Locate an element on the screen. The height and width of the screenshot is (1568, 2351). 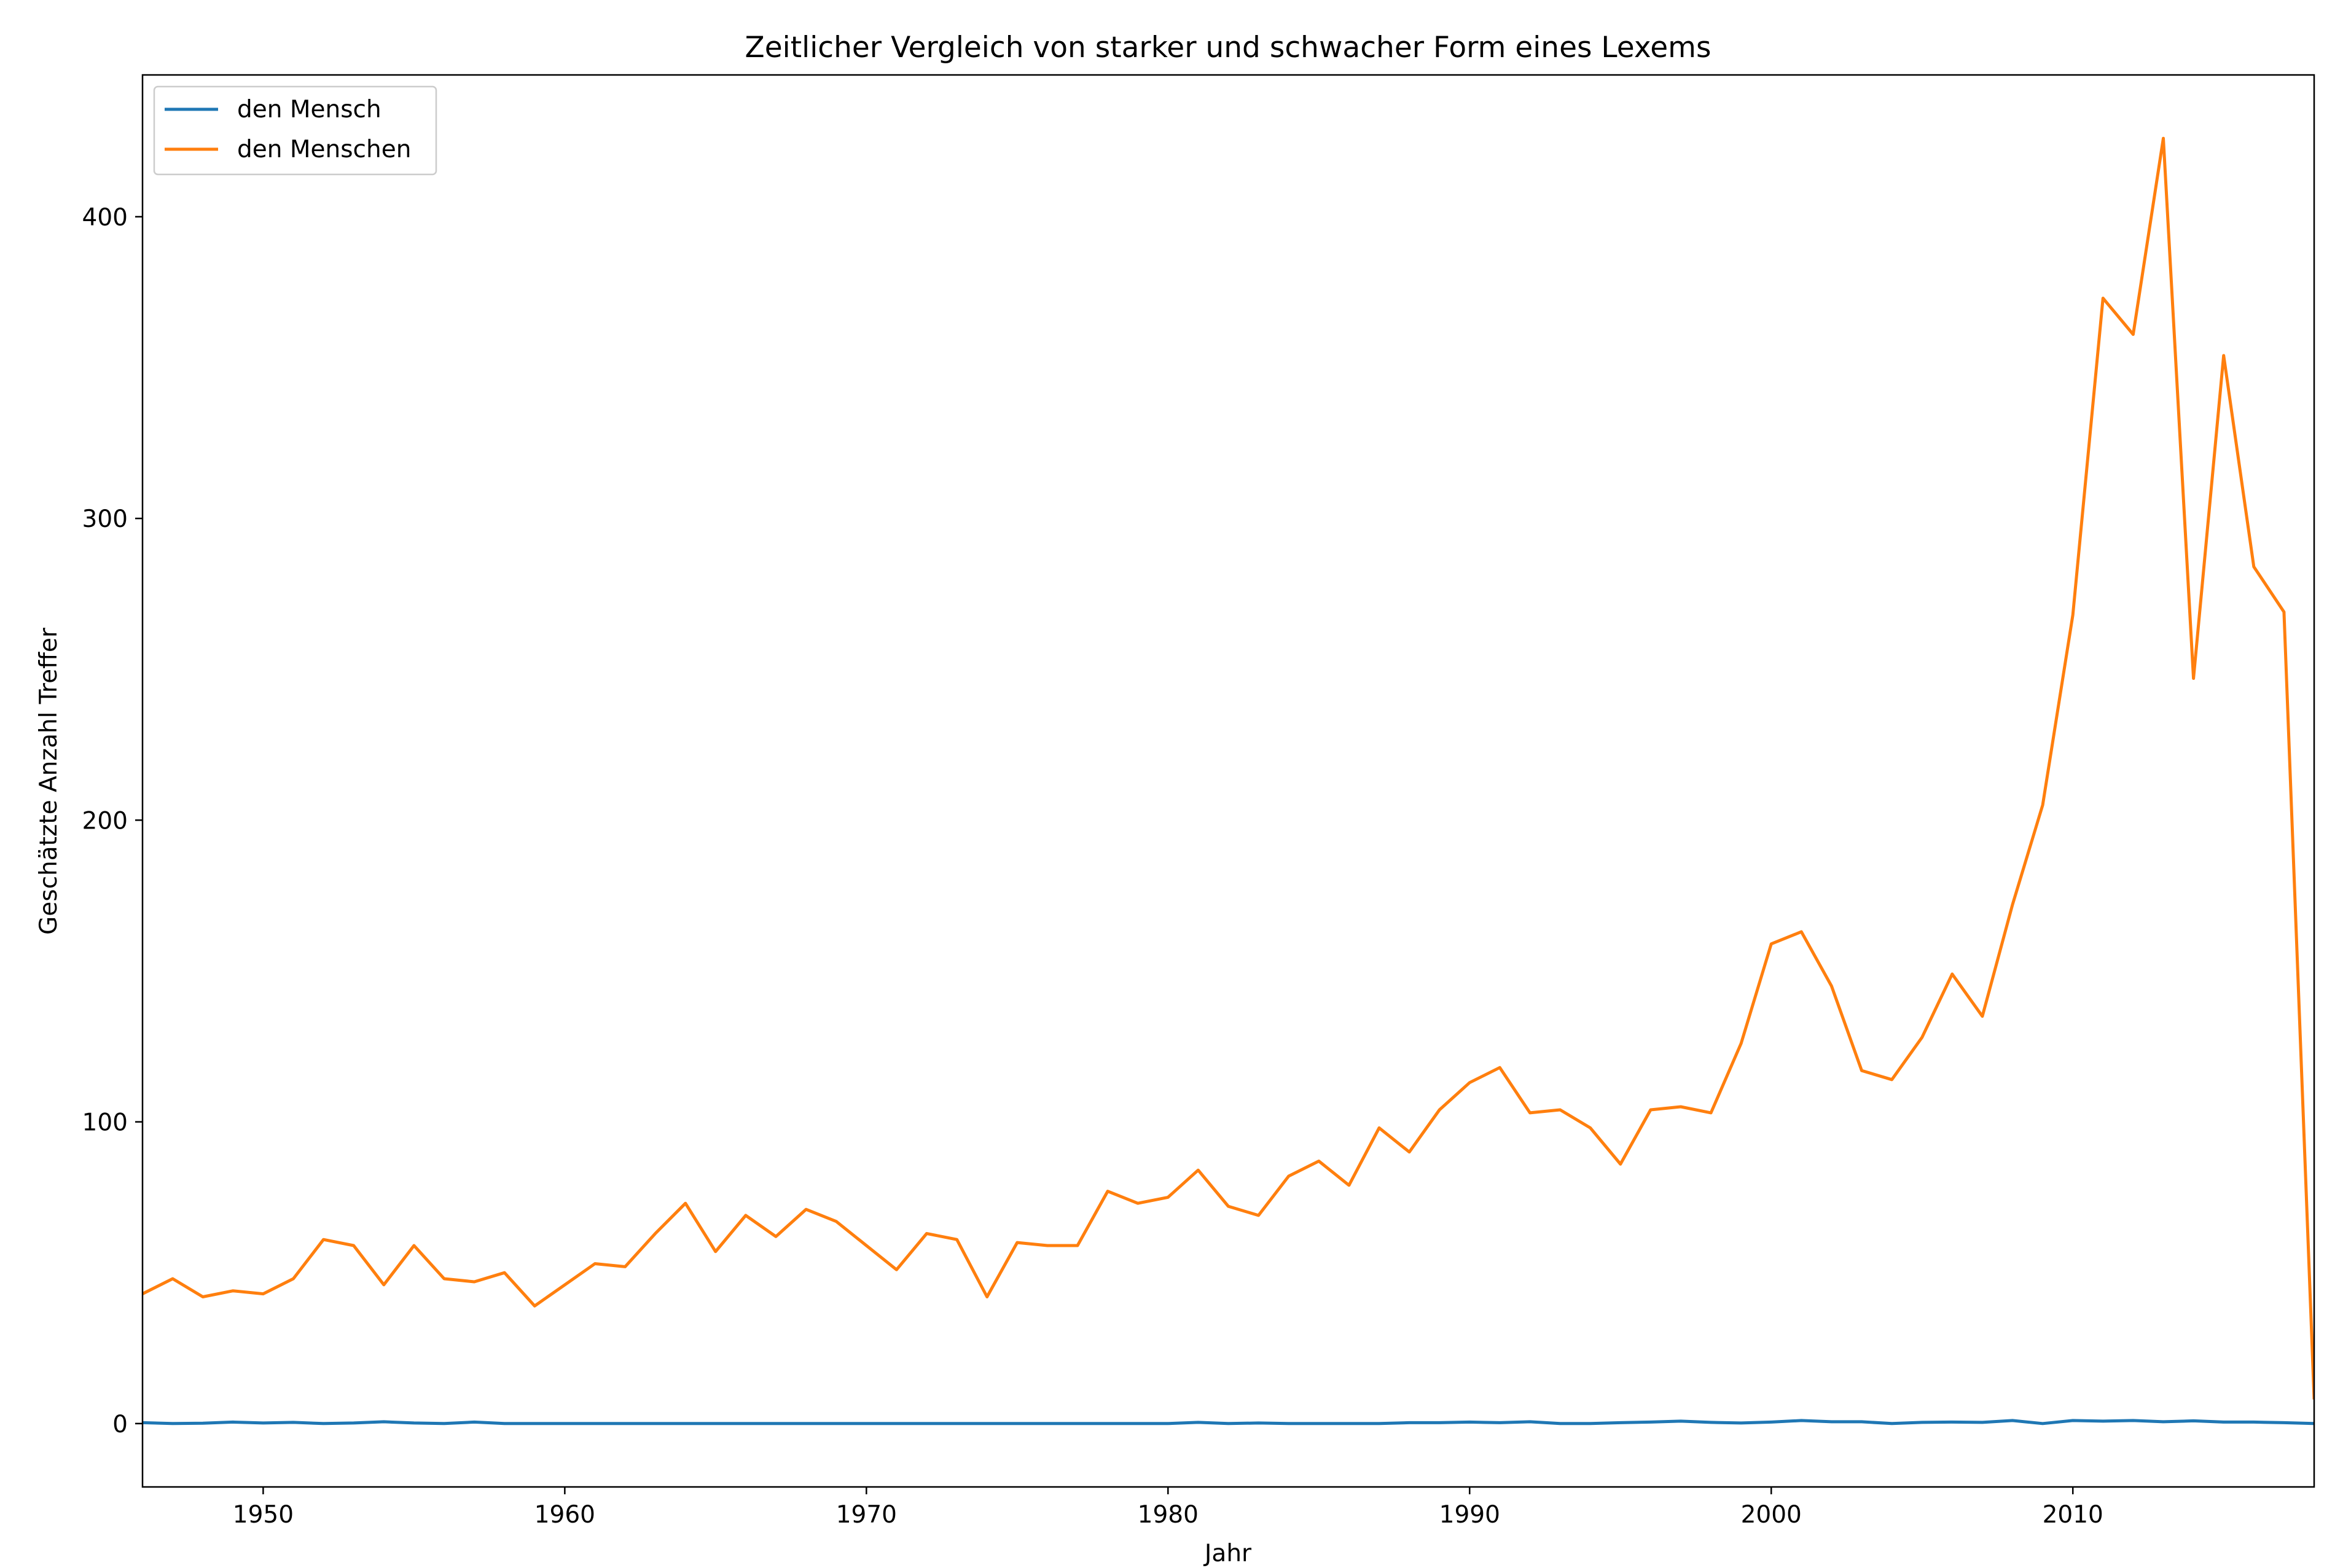
x-tick-label: 1980 is located at coordinates (1168, 1515).